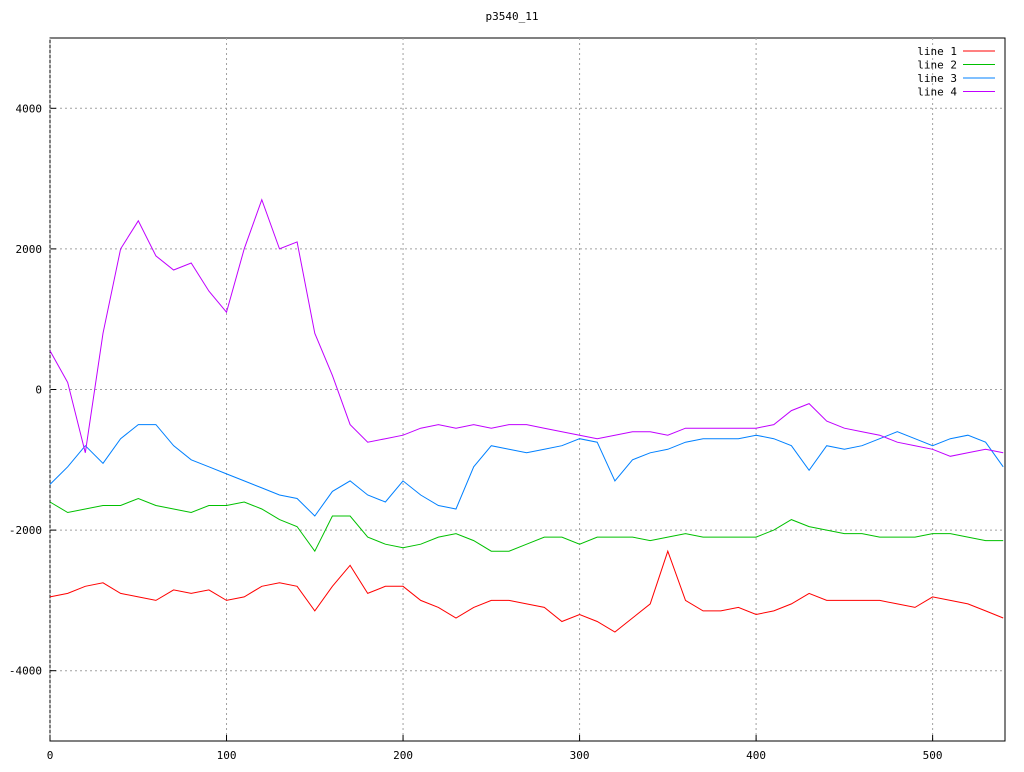 The height and width of the screenshot is (772, 1024). What do you see at coordinates (937, 92) in the screenshot?
I see `legend-label: line 4` at bounding box center [937, 92].